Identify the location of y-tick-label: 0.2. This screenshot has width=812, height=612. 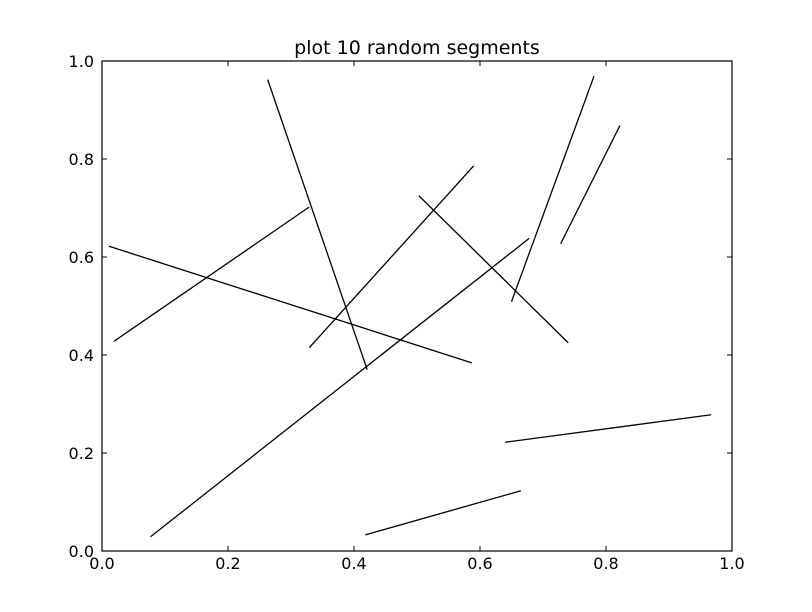
(81, 453).